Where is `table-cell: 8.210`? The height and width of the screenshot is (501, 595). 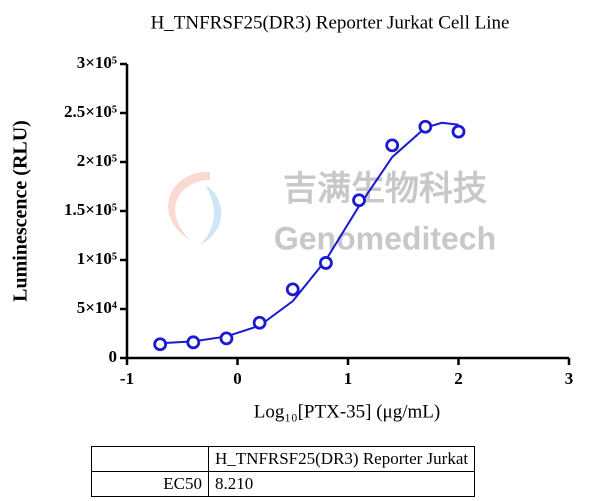
table-cell: 8.210 is located at coordinates (341, 484).